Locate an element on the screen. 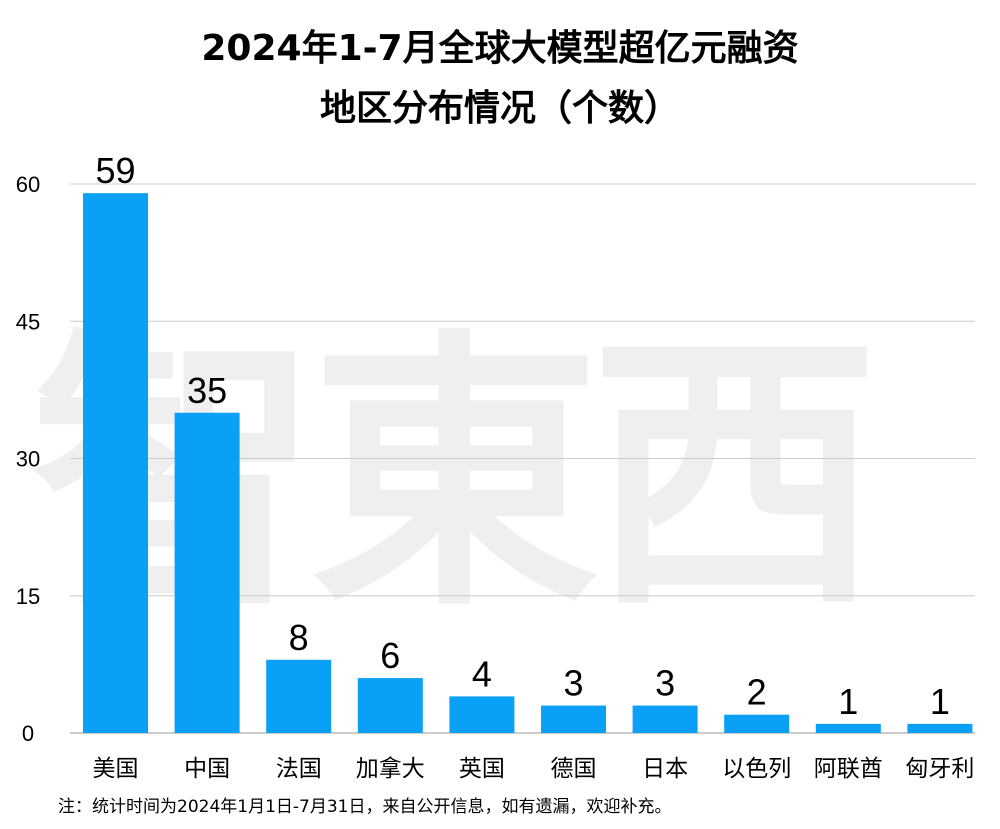 Image resolution: width=1000 pixels, height=829 pixels. y-tick-label: 0 is located at coordinates (28, 733).